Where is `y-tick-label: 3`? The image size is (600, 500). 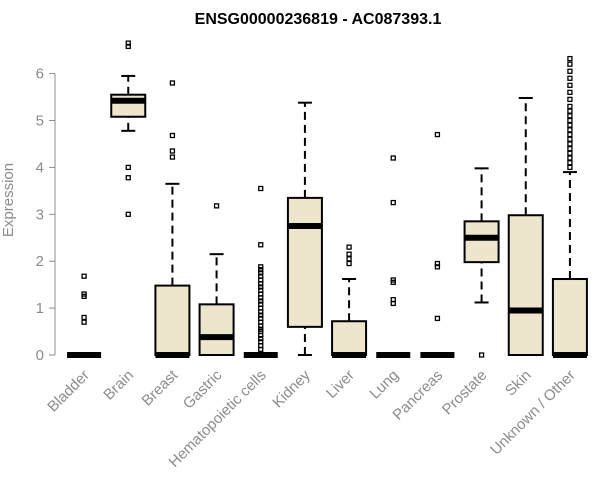 y-tick-label: 3 is located at coordinates (40, 214).